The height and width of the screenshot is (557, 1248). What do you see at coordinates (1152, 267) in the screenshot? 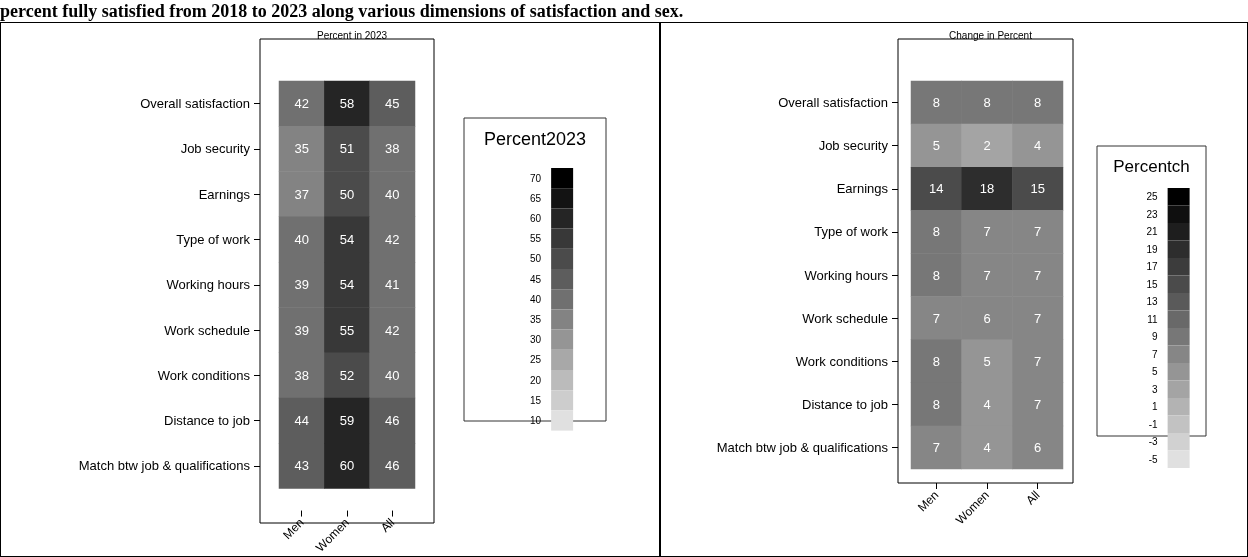
I see `color-bar-label: 17` at bounding box center [1152, 267].